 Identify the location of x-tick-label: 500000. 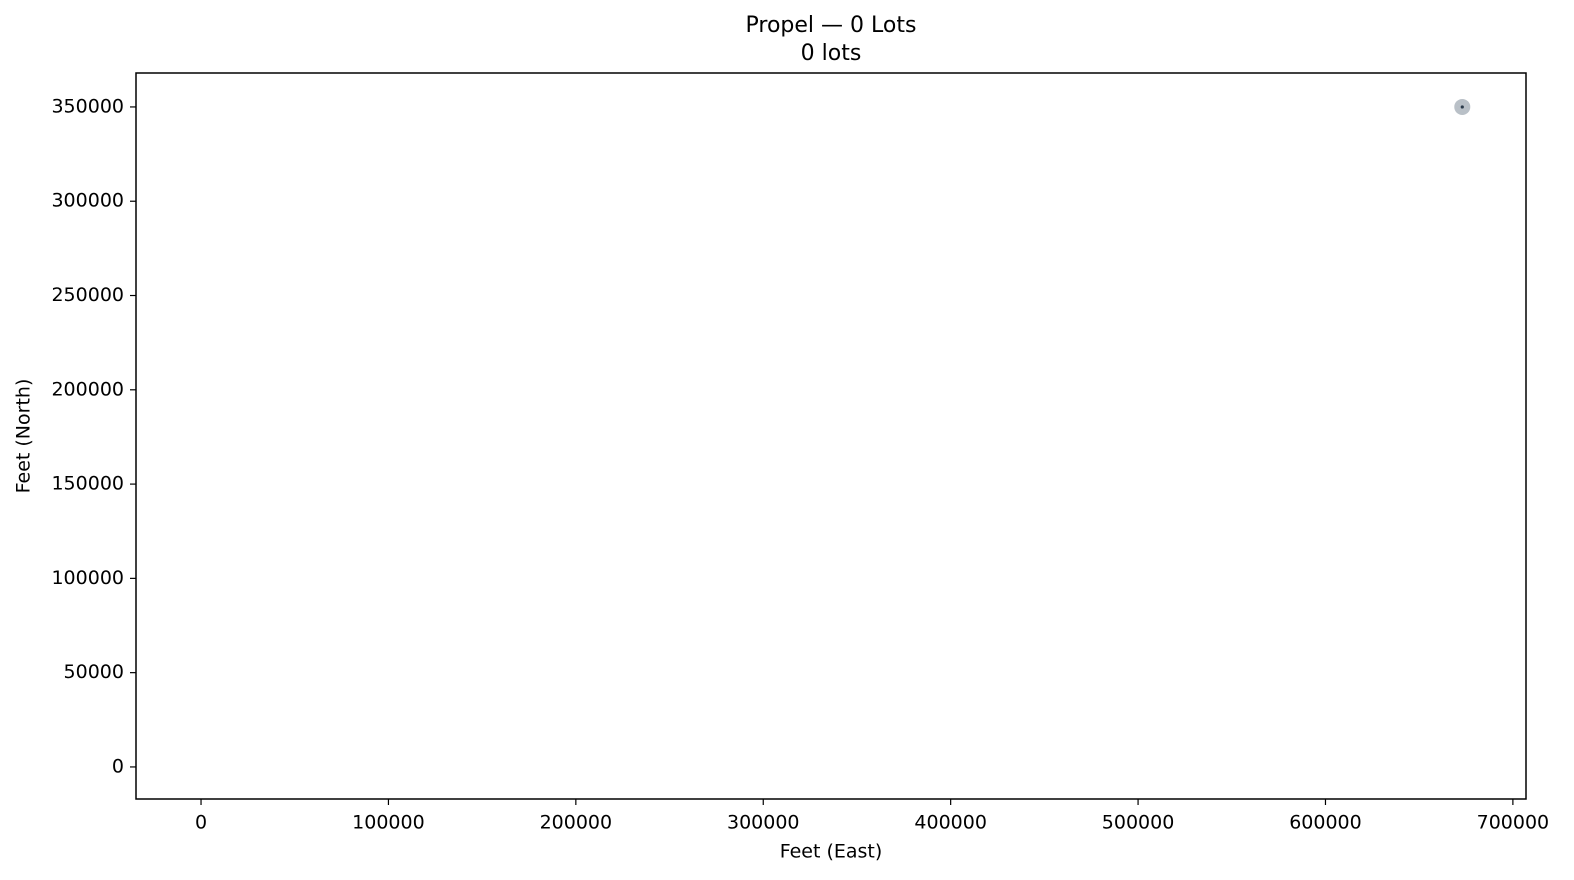
(1138, 823).